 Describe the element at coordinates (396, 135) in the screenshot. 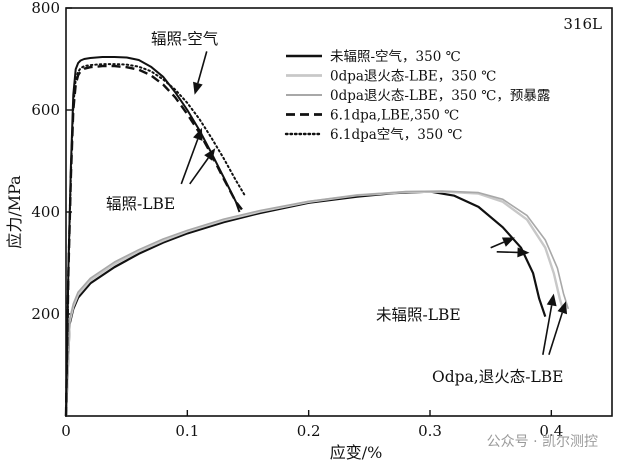

I see `legend-label: 6.1dpa空气，350 ℃` at that location.